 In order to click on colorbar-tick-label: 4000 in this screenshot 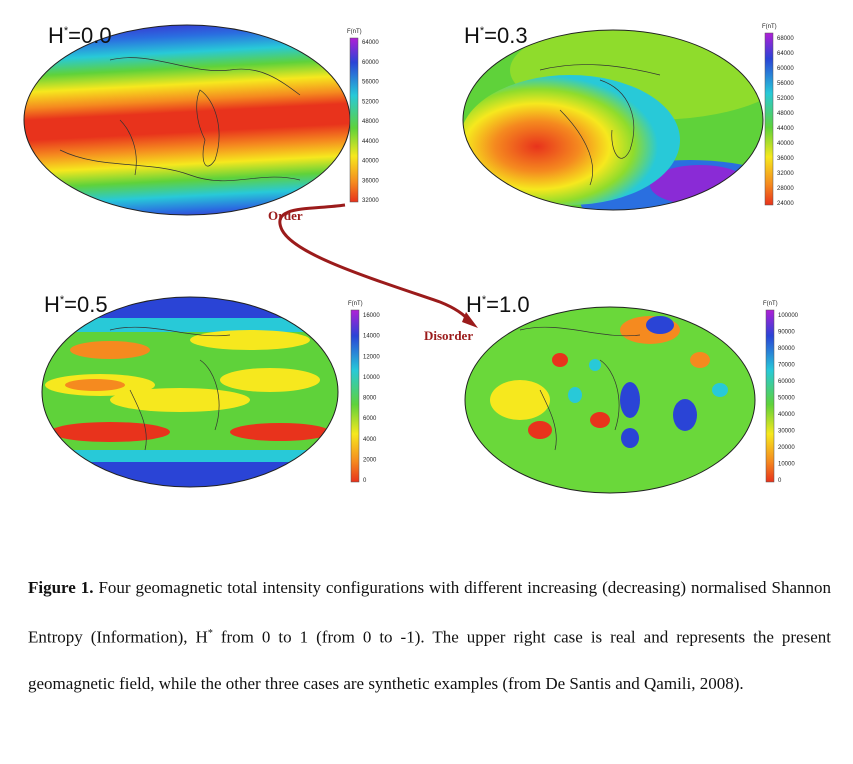, I will do `click(370, 440)`.